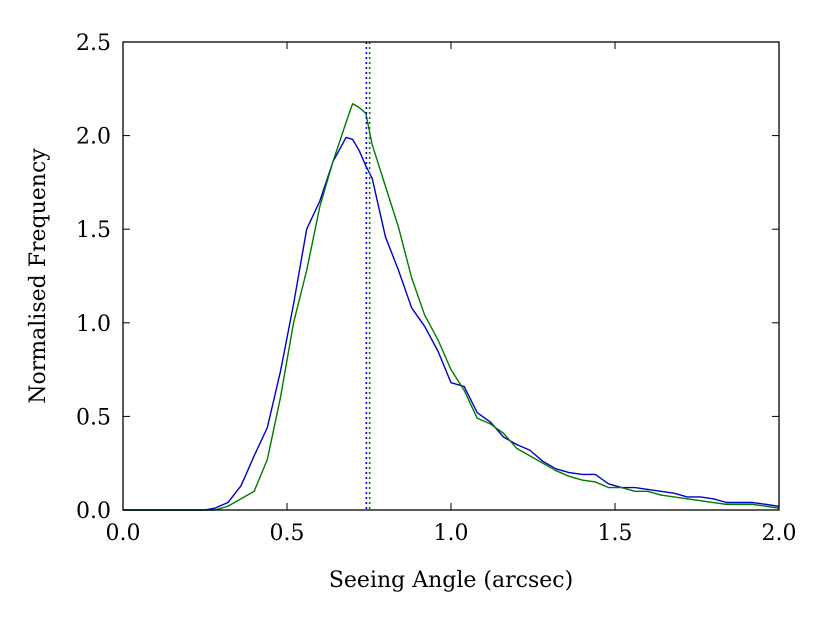 The width and height of the screenshot is (829, 621). I want to click on x-tick-label: 0.5, so click(287, 533).